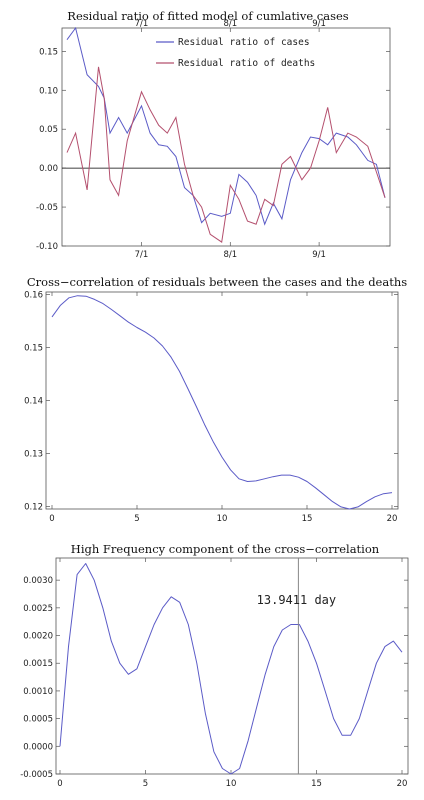  I want to click on y-tick-label: 0.0030, so click(38, 581).